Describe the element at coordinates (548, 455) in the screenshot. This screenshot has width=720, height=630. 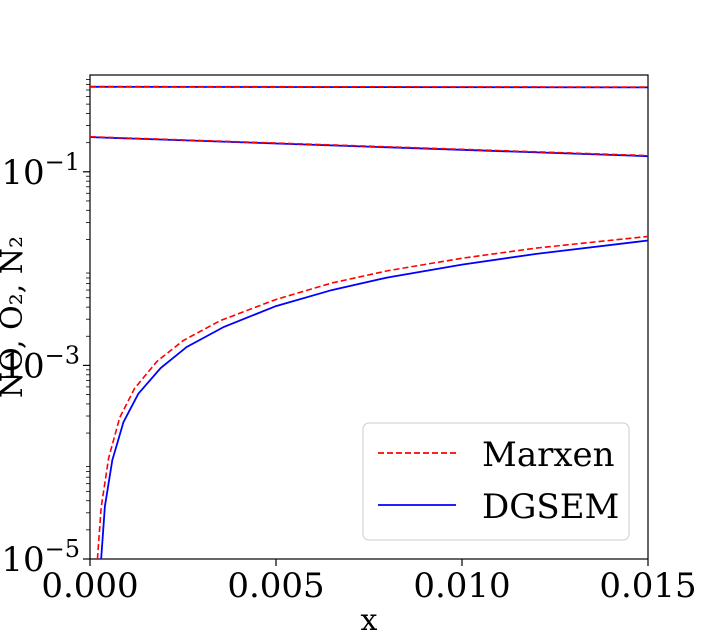
I see `legend-marxen-label: Marxen` at that location.